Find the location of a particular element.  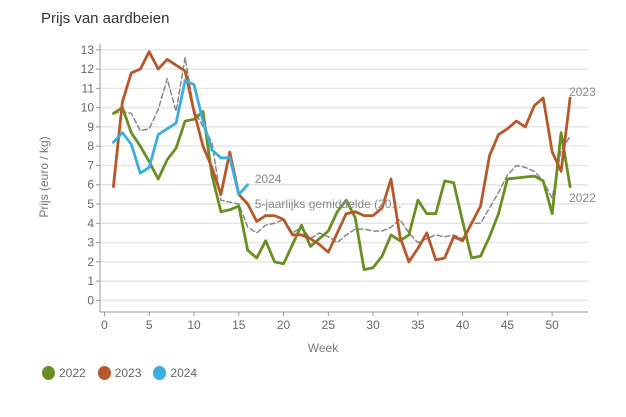

y-tick-label: 5 is located at coordinates (90, 204).